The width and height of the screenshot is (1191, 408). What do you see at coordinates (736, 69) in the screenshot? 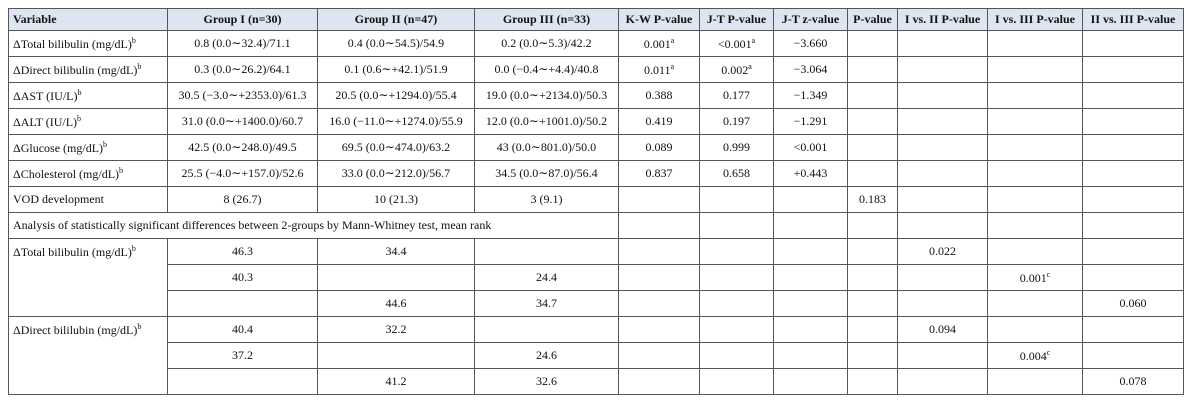
I see `table-cell: 0.002a` at bounding box center [736, 69].